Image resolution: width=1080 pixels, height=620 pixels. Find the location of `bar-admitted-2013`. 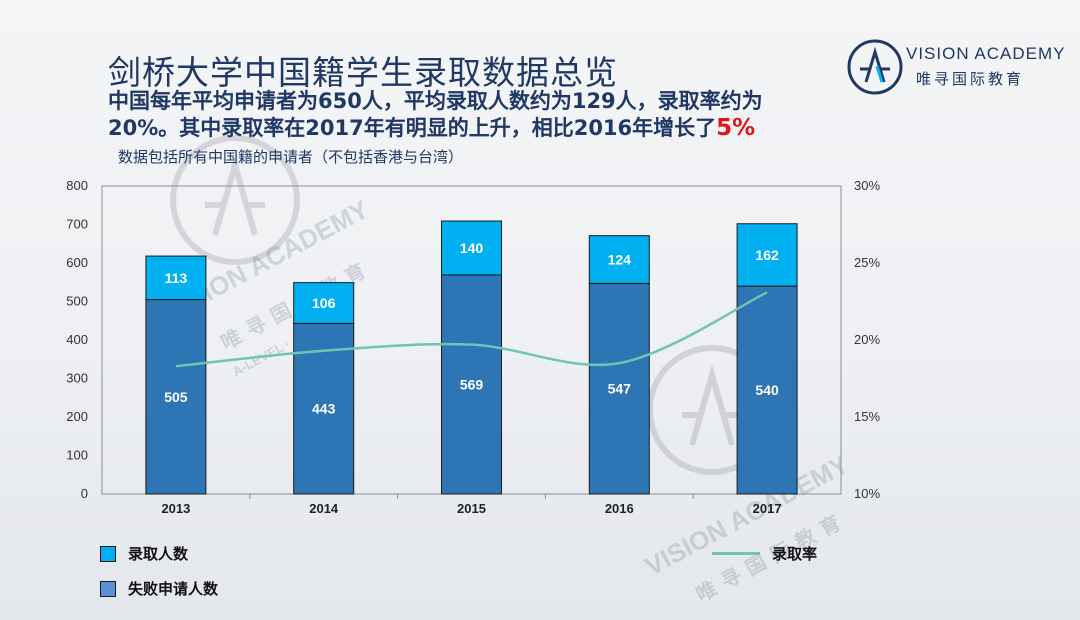

bar-admitted-2013 is located at coordinates (176, 278).